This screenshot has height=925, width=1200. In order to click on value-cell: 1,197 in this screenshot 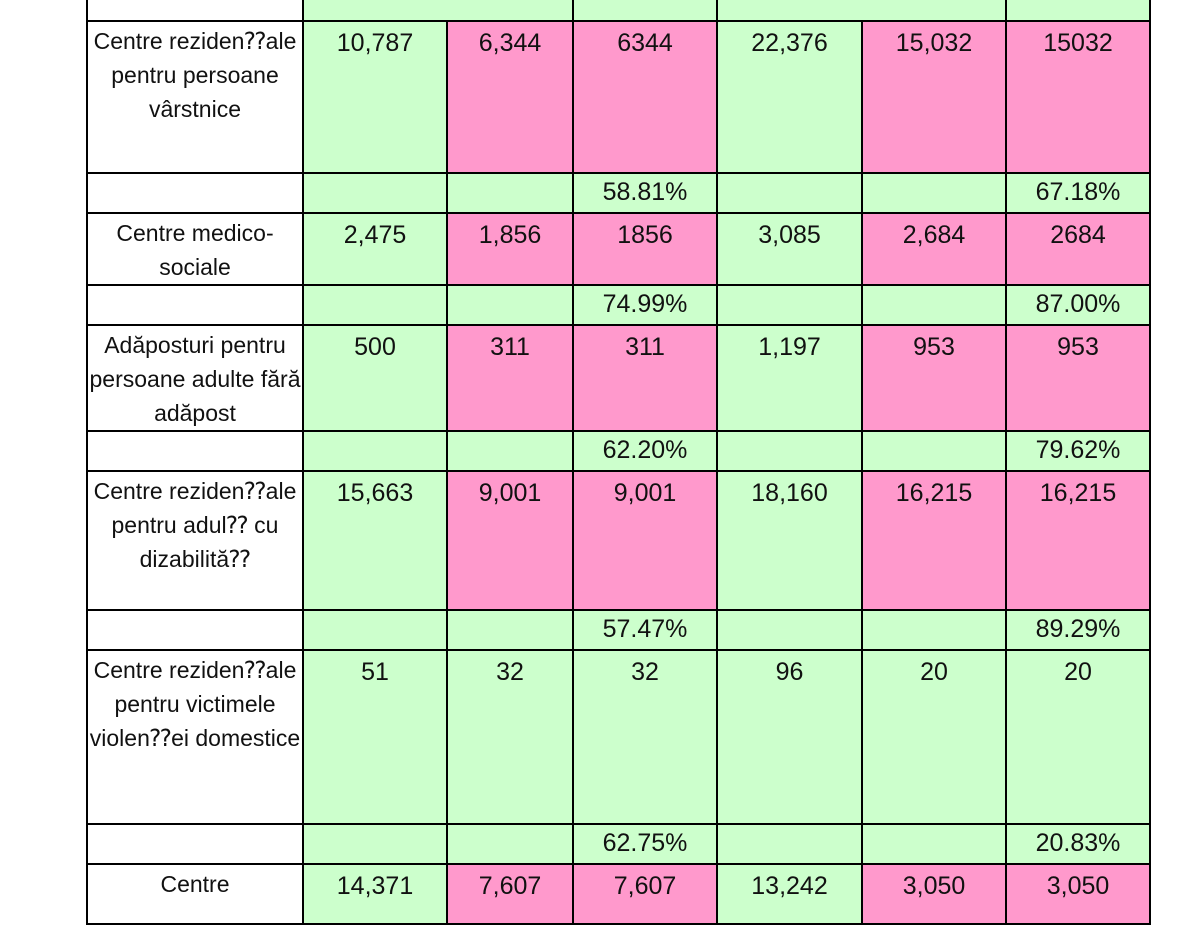, I will do `click(789, 378)`.